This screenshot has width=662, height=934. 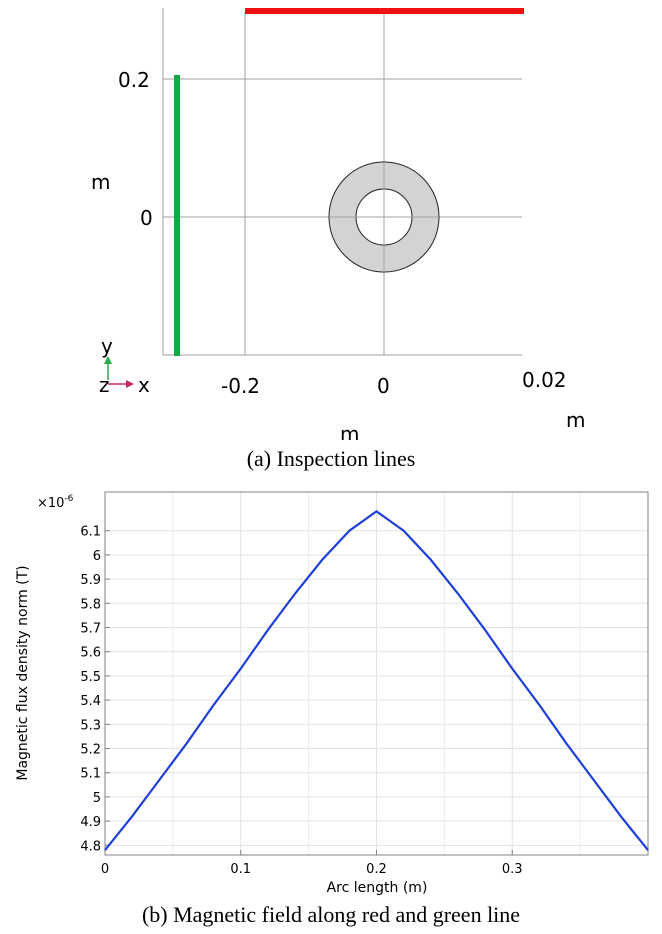 What do you see at coordinates (90, 629) in the screenshot?
I see `y-tick-label: 5.7` at bounding box center [90, 629].